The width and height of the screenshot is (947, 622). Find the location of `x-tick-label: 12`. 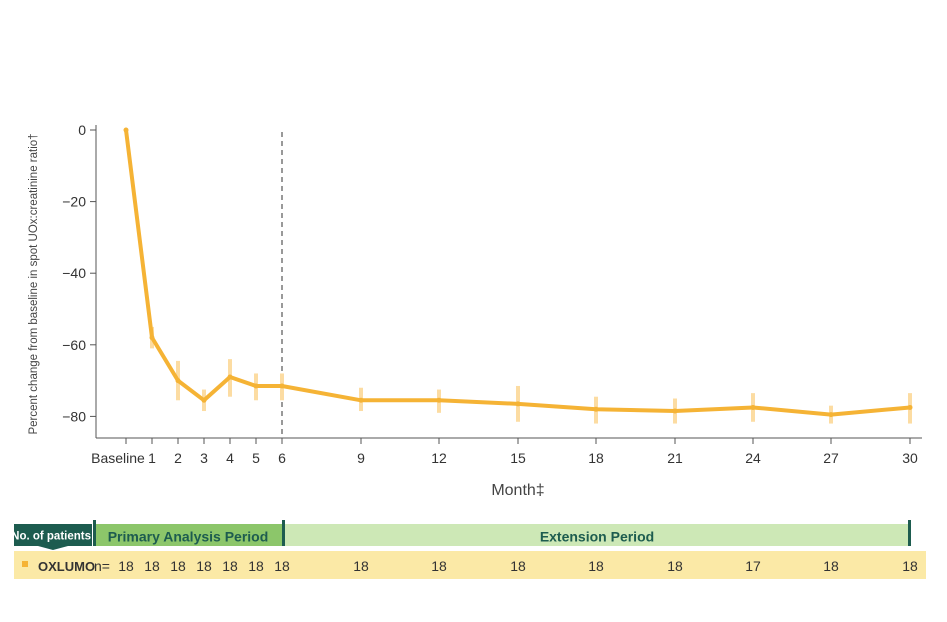

x-tick-label: 12 is located at coordinates (439, 458).